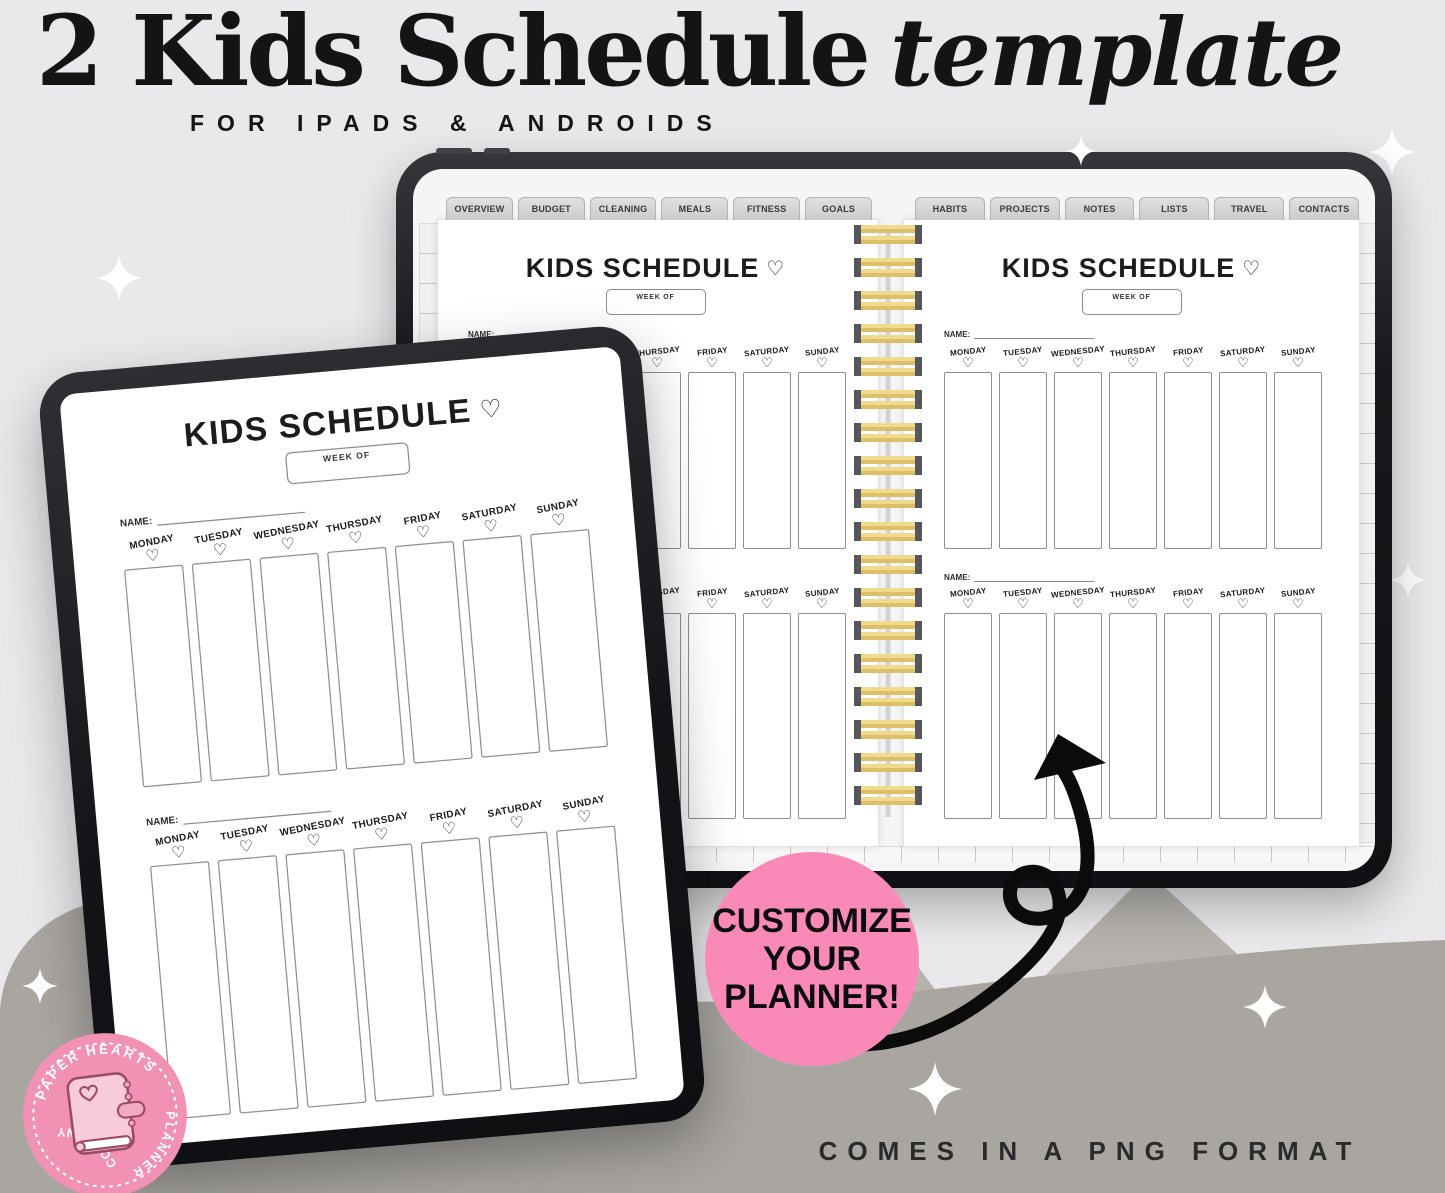 This screenshot has width=1445, height=1193. I want to click on spiral-coils, so click(888, 521).